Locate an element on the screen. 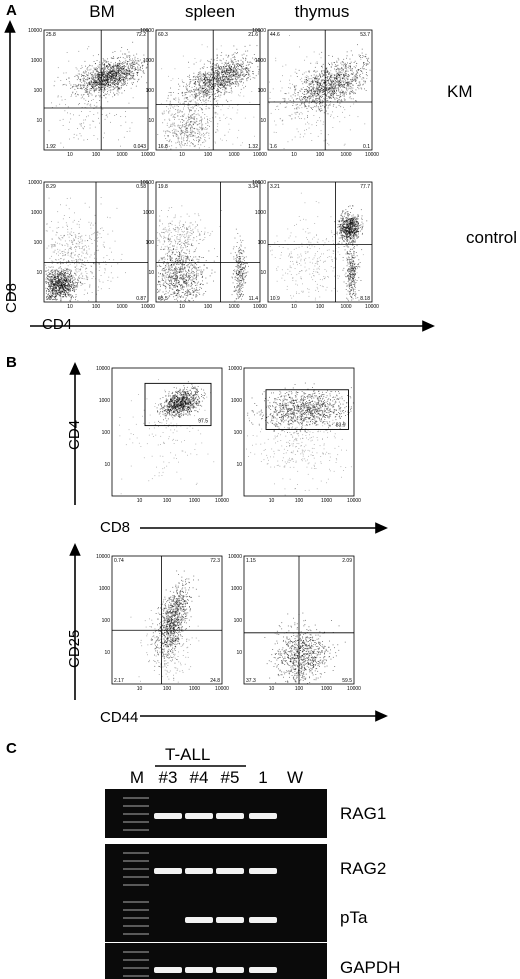  quadrant-value-ur: 3.34 is located at coordinates (253, 187).